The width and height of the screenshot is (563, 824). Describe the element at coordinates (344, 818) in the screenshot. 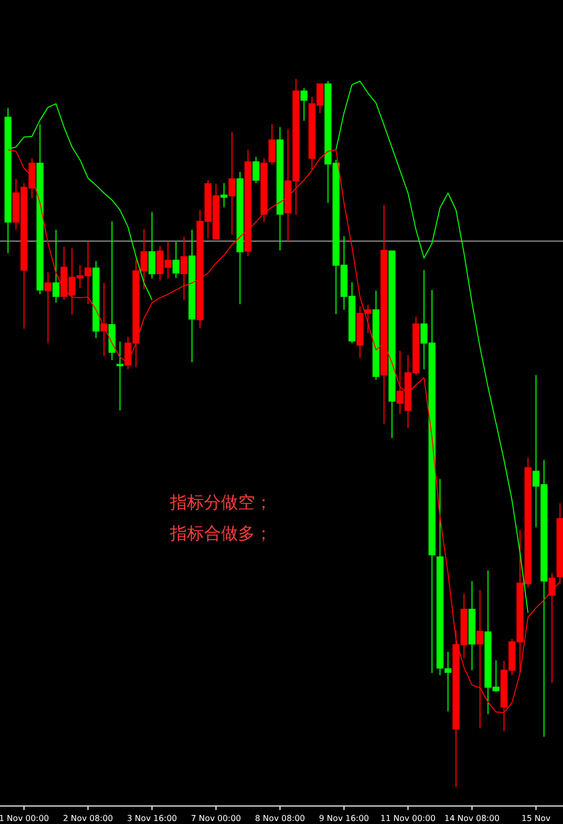

I see `x-tick-label: 9 Nov 16:00` at that location.